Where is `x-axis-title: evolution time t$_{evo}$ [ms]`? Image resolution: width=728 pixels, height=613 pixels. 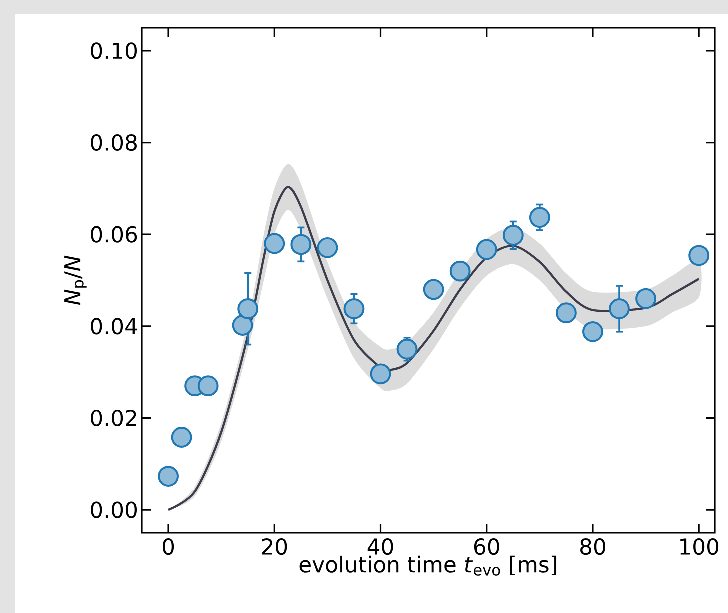
x-axis-title: evolution time t$_{evo}$ [ms] is located at coordinates (428, 566).